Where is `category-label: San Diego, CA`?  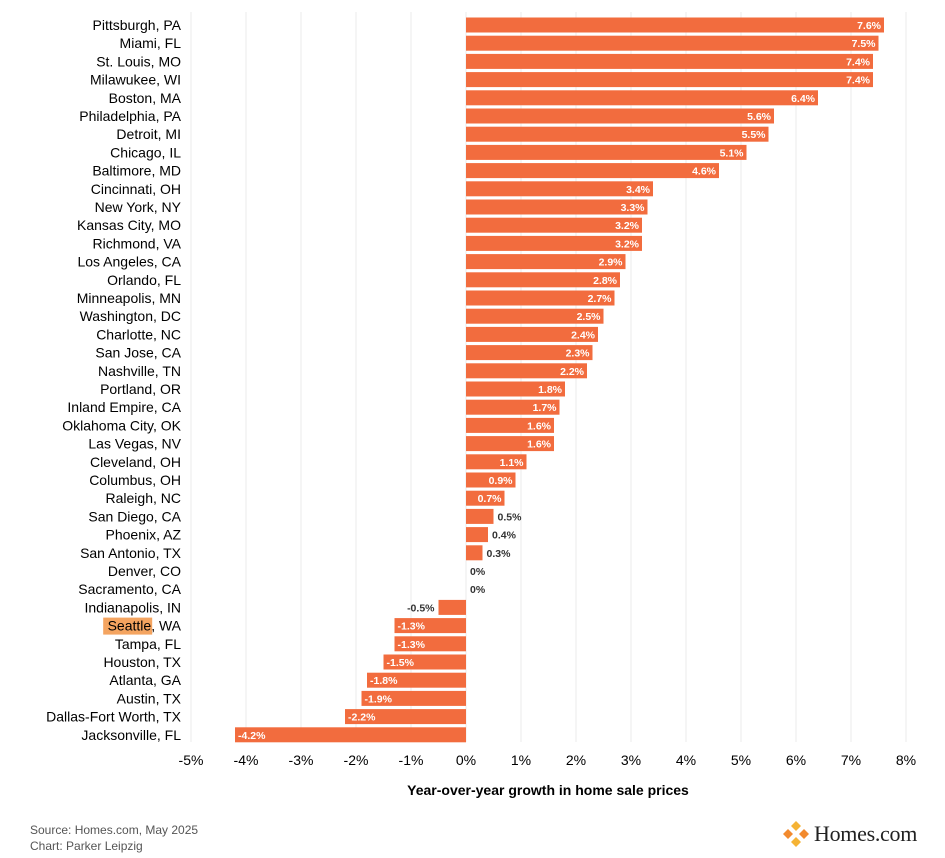 category-label: San Diego, CA is located at coordinates (134, 516).